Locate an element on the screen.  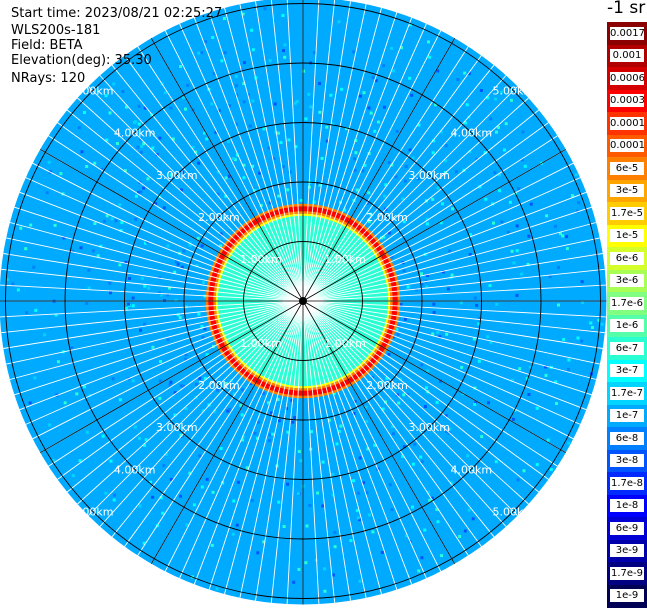
colorbar-level-label: 1e-8 is located at coordinates (627, 506).